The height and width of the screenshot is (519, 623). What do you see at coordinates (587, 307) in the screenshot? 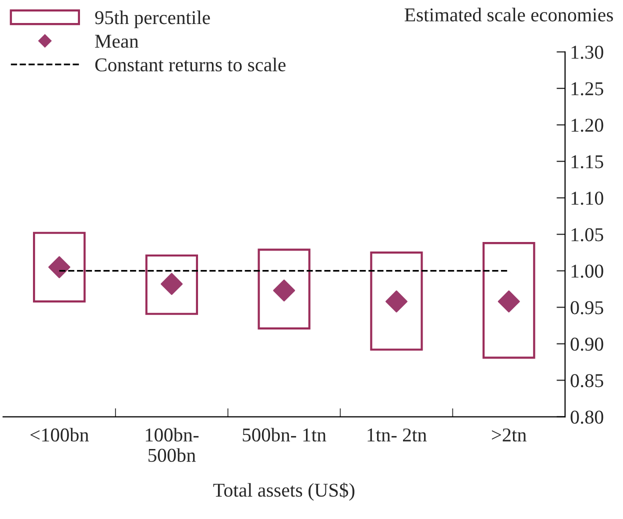
I see `y-tick-label: 0.95` at bounding box center [587, 307].